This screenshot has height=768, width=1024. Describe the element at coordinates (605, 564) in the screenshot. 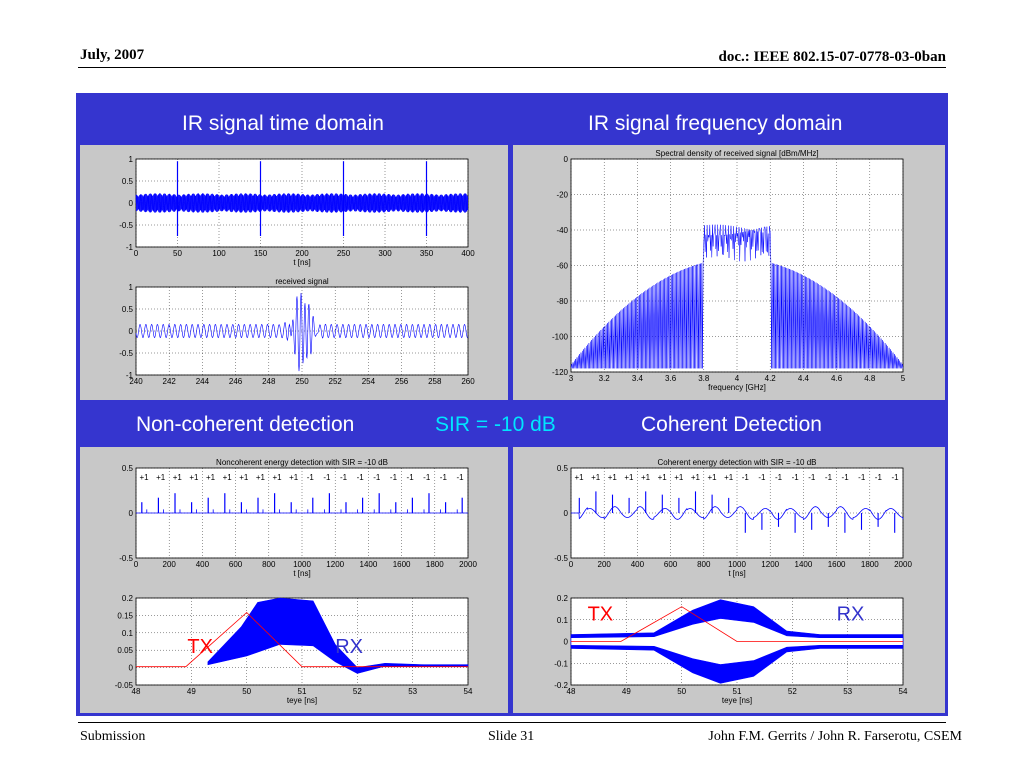

I see `x-tick-label: 200` at that location.